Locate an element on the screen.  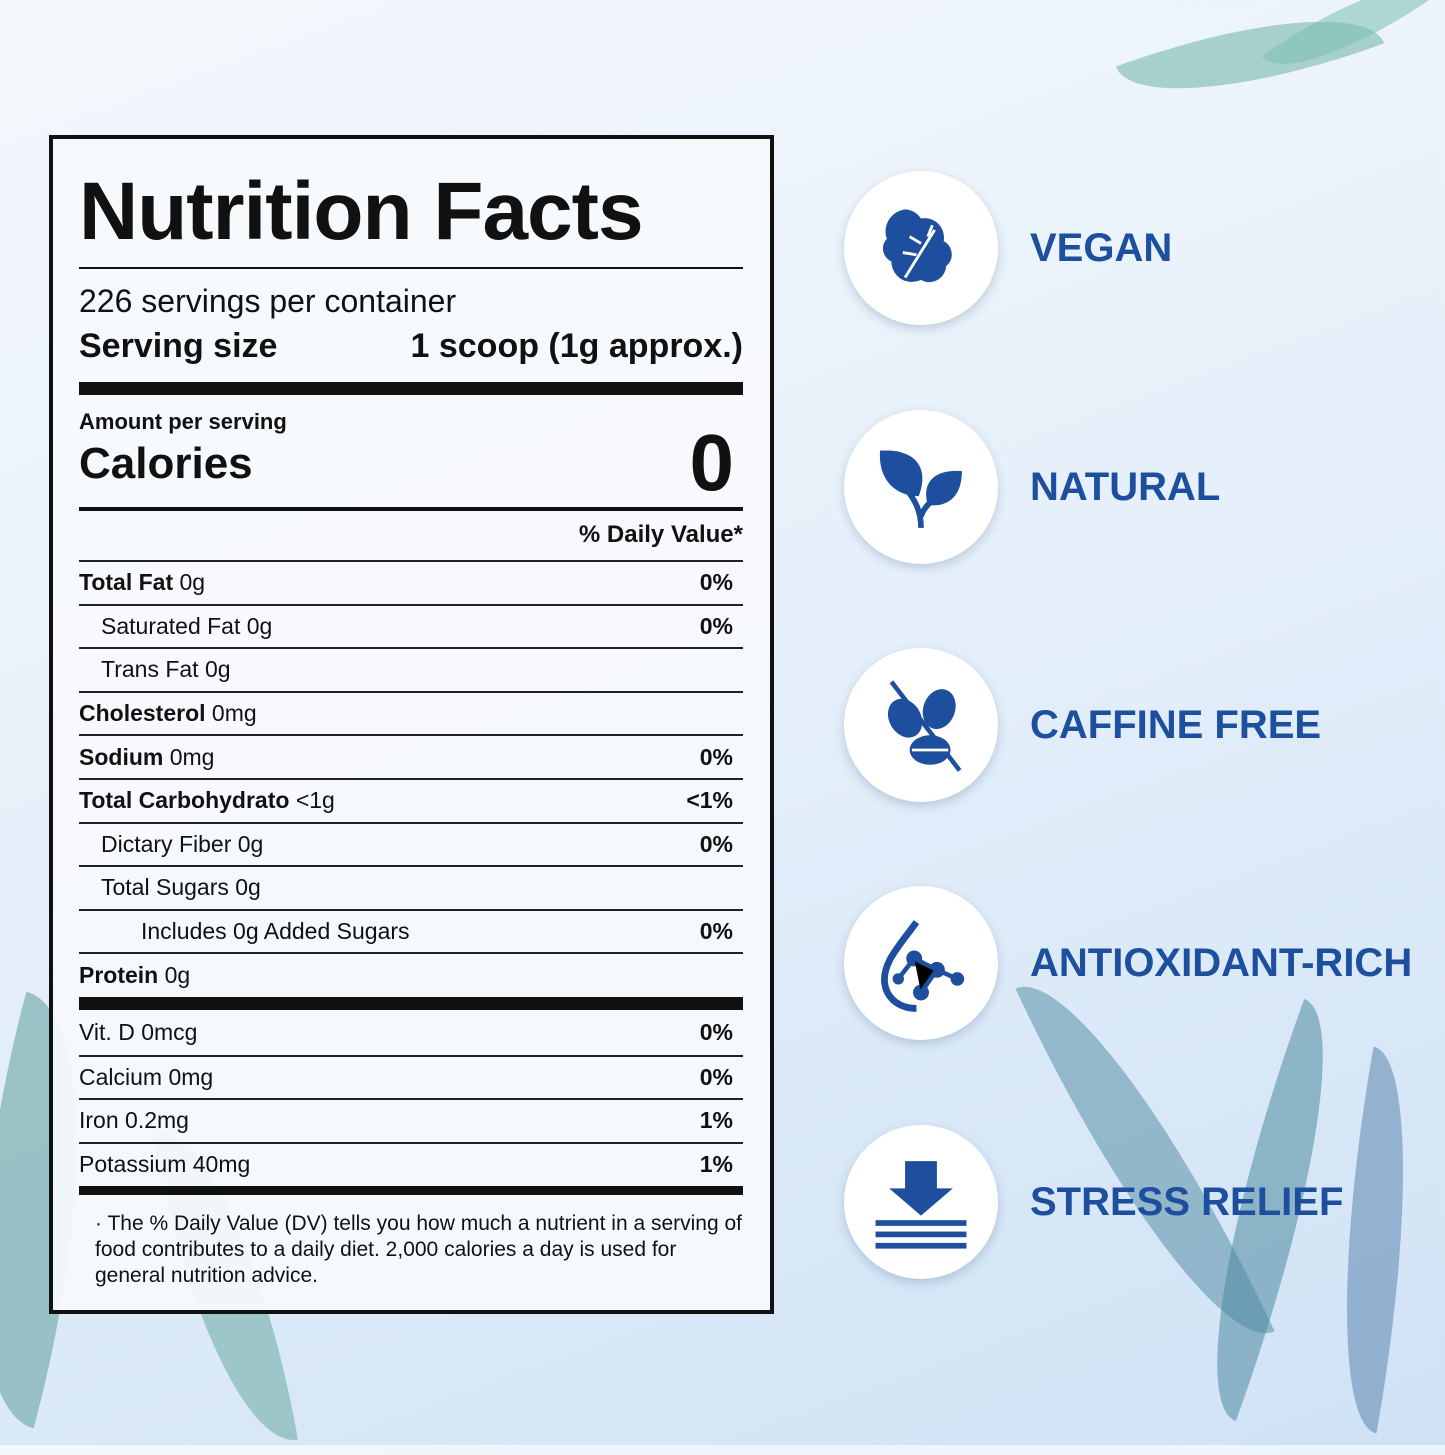
nutrient-name: Total Sugars 0g is located at coordinates (170, 887).